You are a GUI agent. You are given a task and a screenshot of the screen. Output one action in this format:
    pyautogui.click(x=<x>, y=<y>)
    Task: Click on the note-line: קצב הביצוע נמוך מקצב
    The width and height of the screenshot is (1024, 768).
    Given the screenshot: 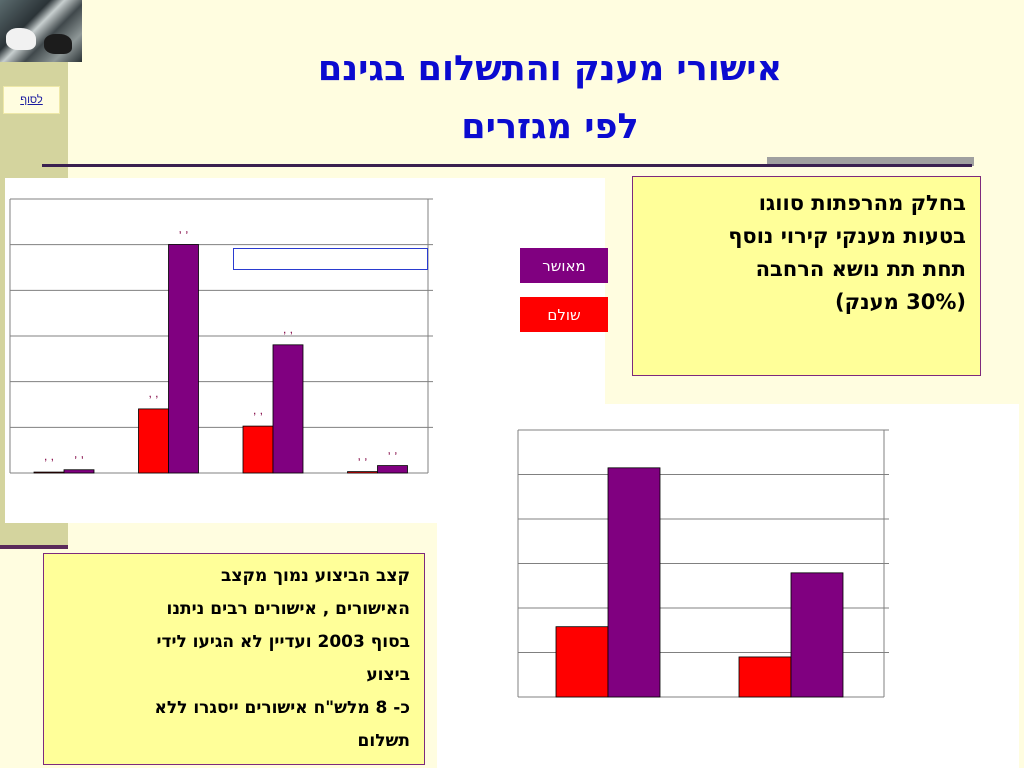 What is the action you would take?
    pyautogui.click(x=315, y=576)
    